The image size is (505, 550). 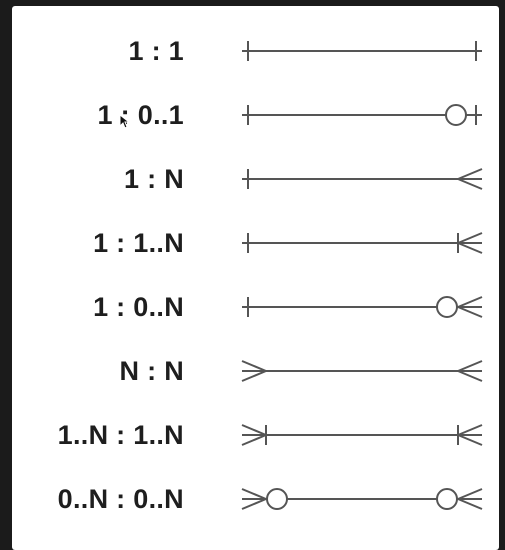 What do you see at coordinates (125, 121) in the screenshot?
I see `mouse-cursor-icon` at bounding box center [125, 121].